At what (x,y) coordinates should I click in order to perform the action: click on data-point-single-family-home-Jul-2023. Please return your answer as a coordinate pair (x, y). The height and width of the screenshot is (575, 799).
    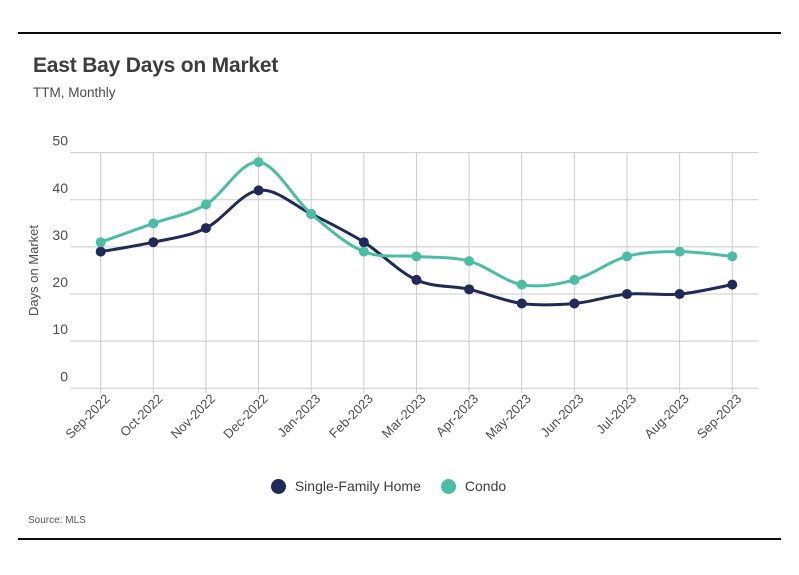
    Looking at the image, I should click on (627, 294).